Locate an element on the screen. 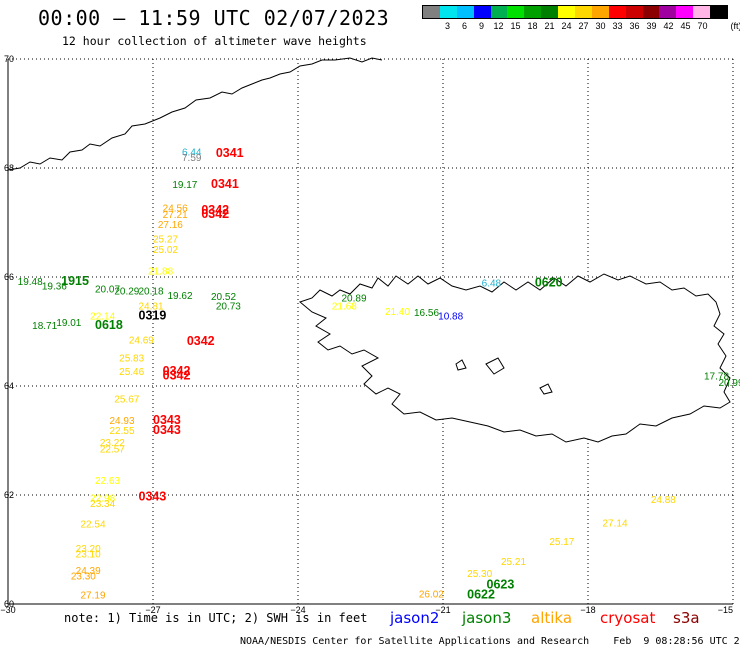 This screenshot has width=740, height=650. wave-height-label: 20.07 is located at coordinates (107, 289).